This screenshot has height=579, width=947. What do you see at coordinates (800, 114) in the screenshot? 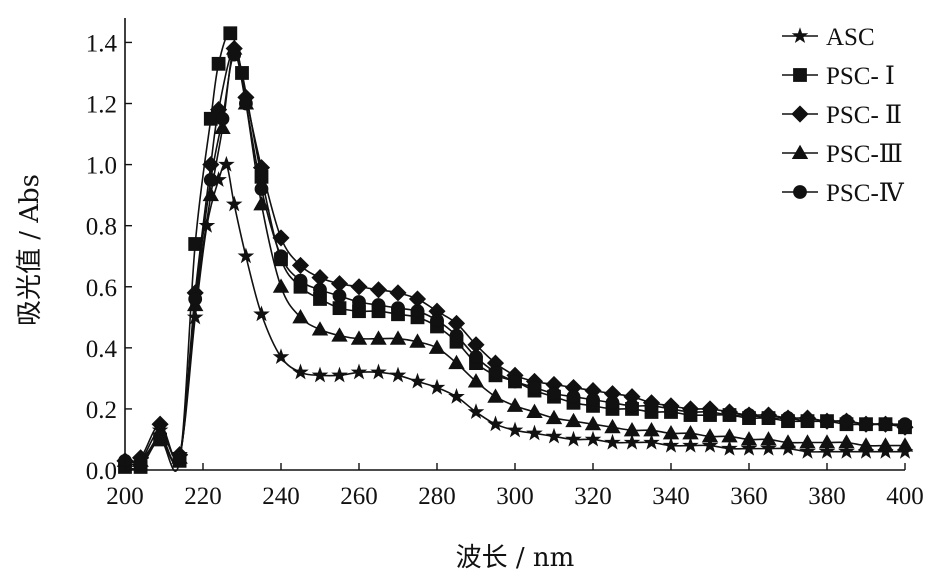
I see `legend-marker-diamond` at bounding box center [800, 114].